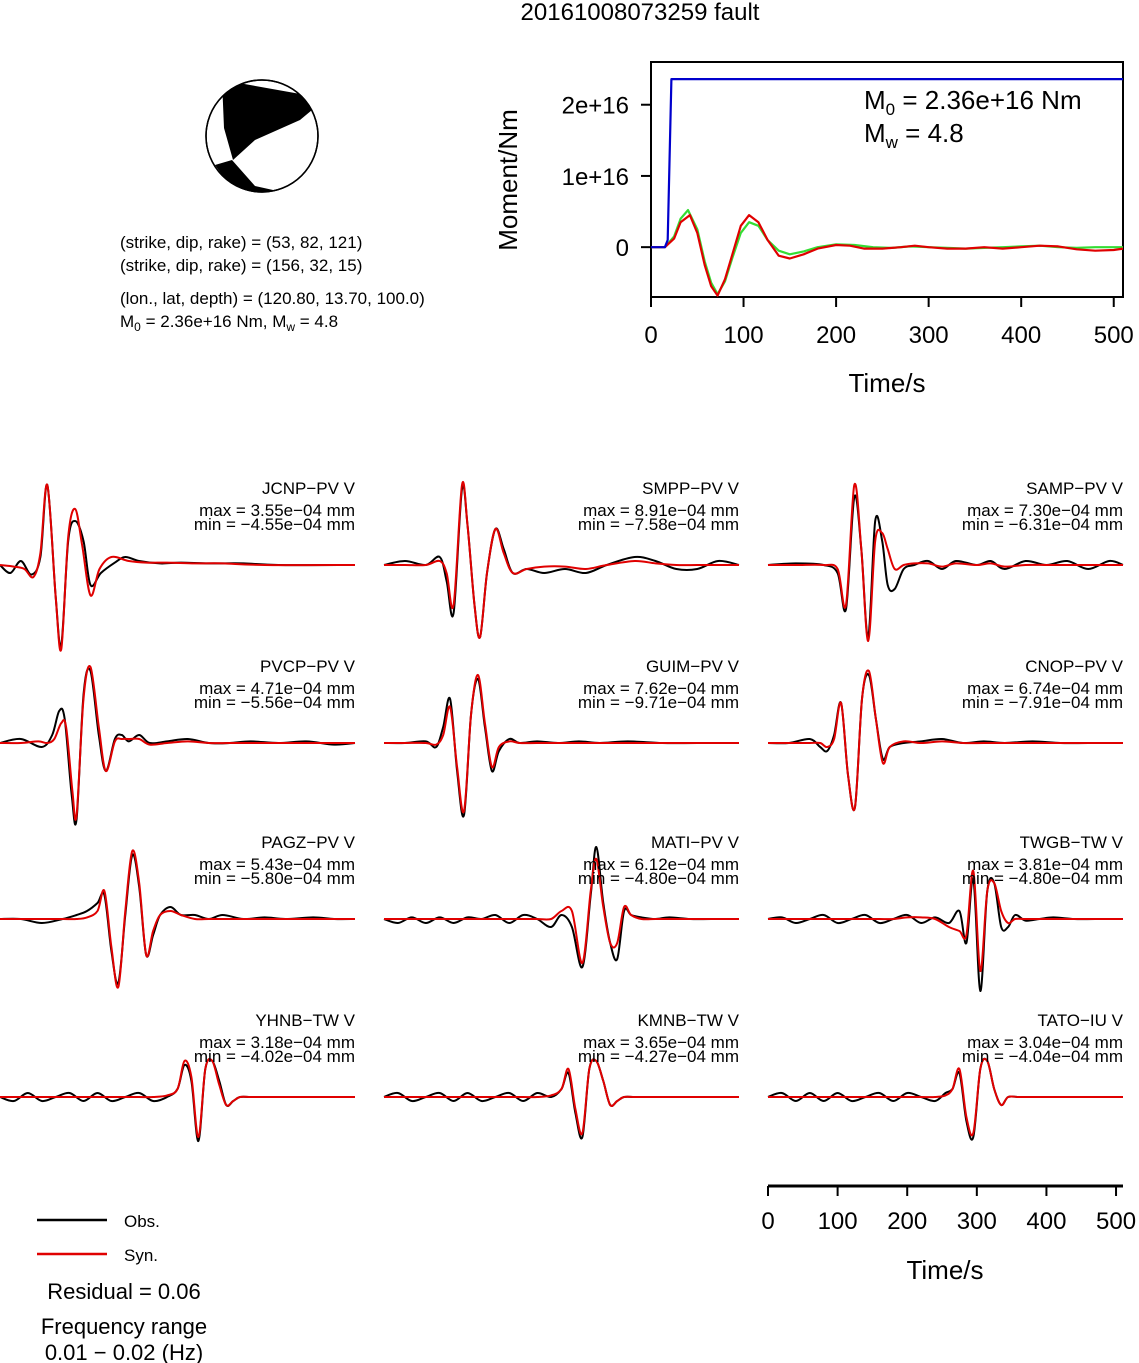  I want to click on moment-series-red, so click(887, 255).